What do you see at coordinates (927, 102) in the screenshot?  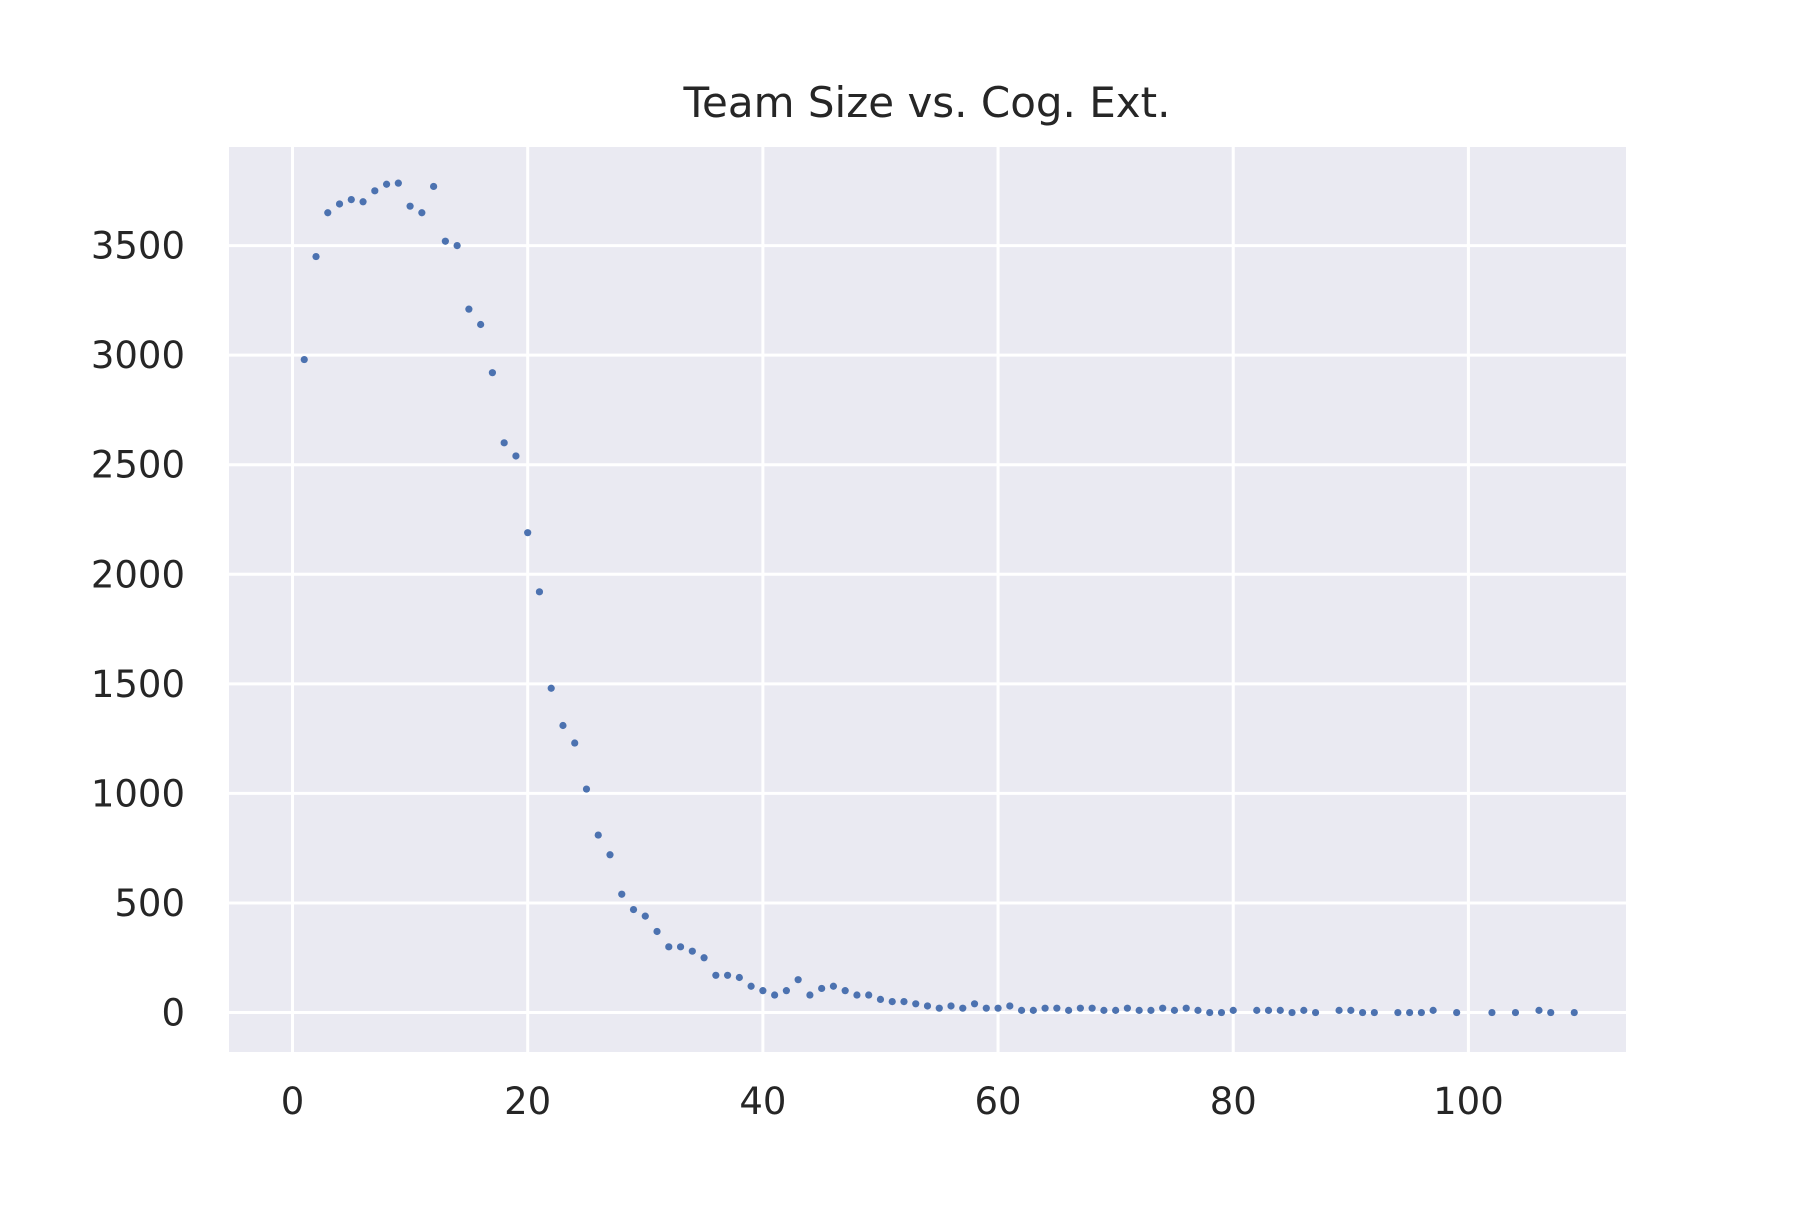 I see `chart-title: Team Size vs. Cog. Ext.` at bounding box center [927, 102].